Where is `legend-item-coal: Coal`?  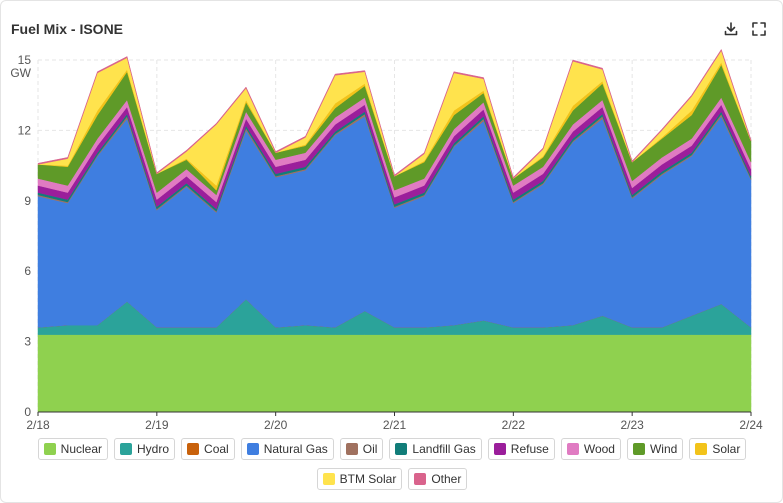 legend-item-coal: Coal is located at coordinates (208, 449).